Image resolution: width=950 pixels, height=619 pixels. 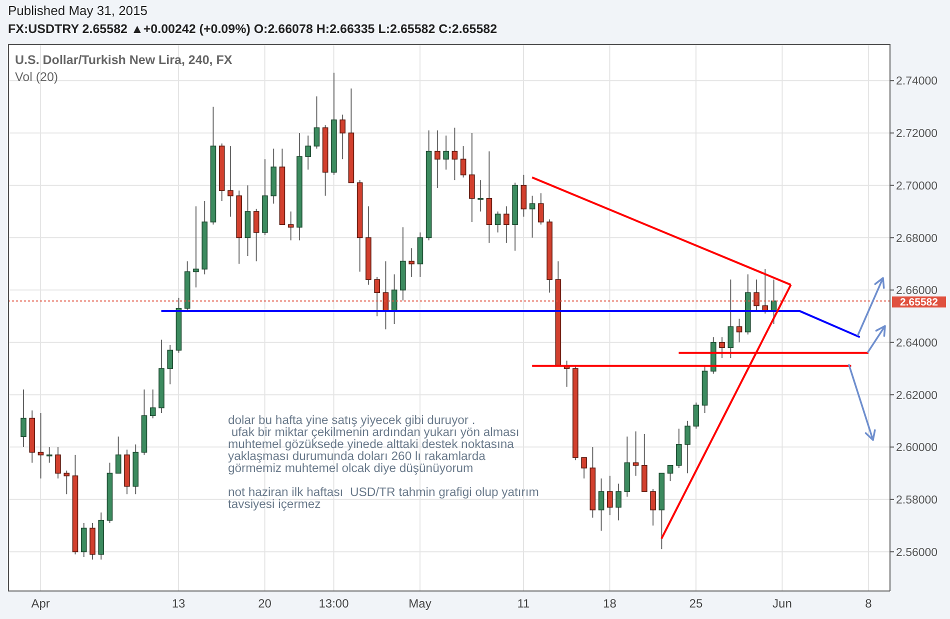 I want to click on y-tick-label: 2.56000, so click(x=917, y=552).